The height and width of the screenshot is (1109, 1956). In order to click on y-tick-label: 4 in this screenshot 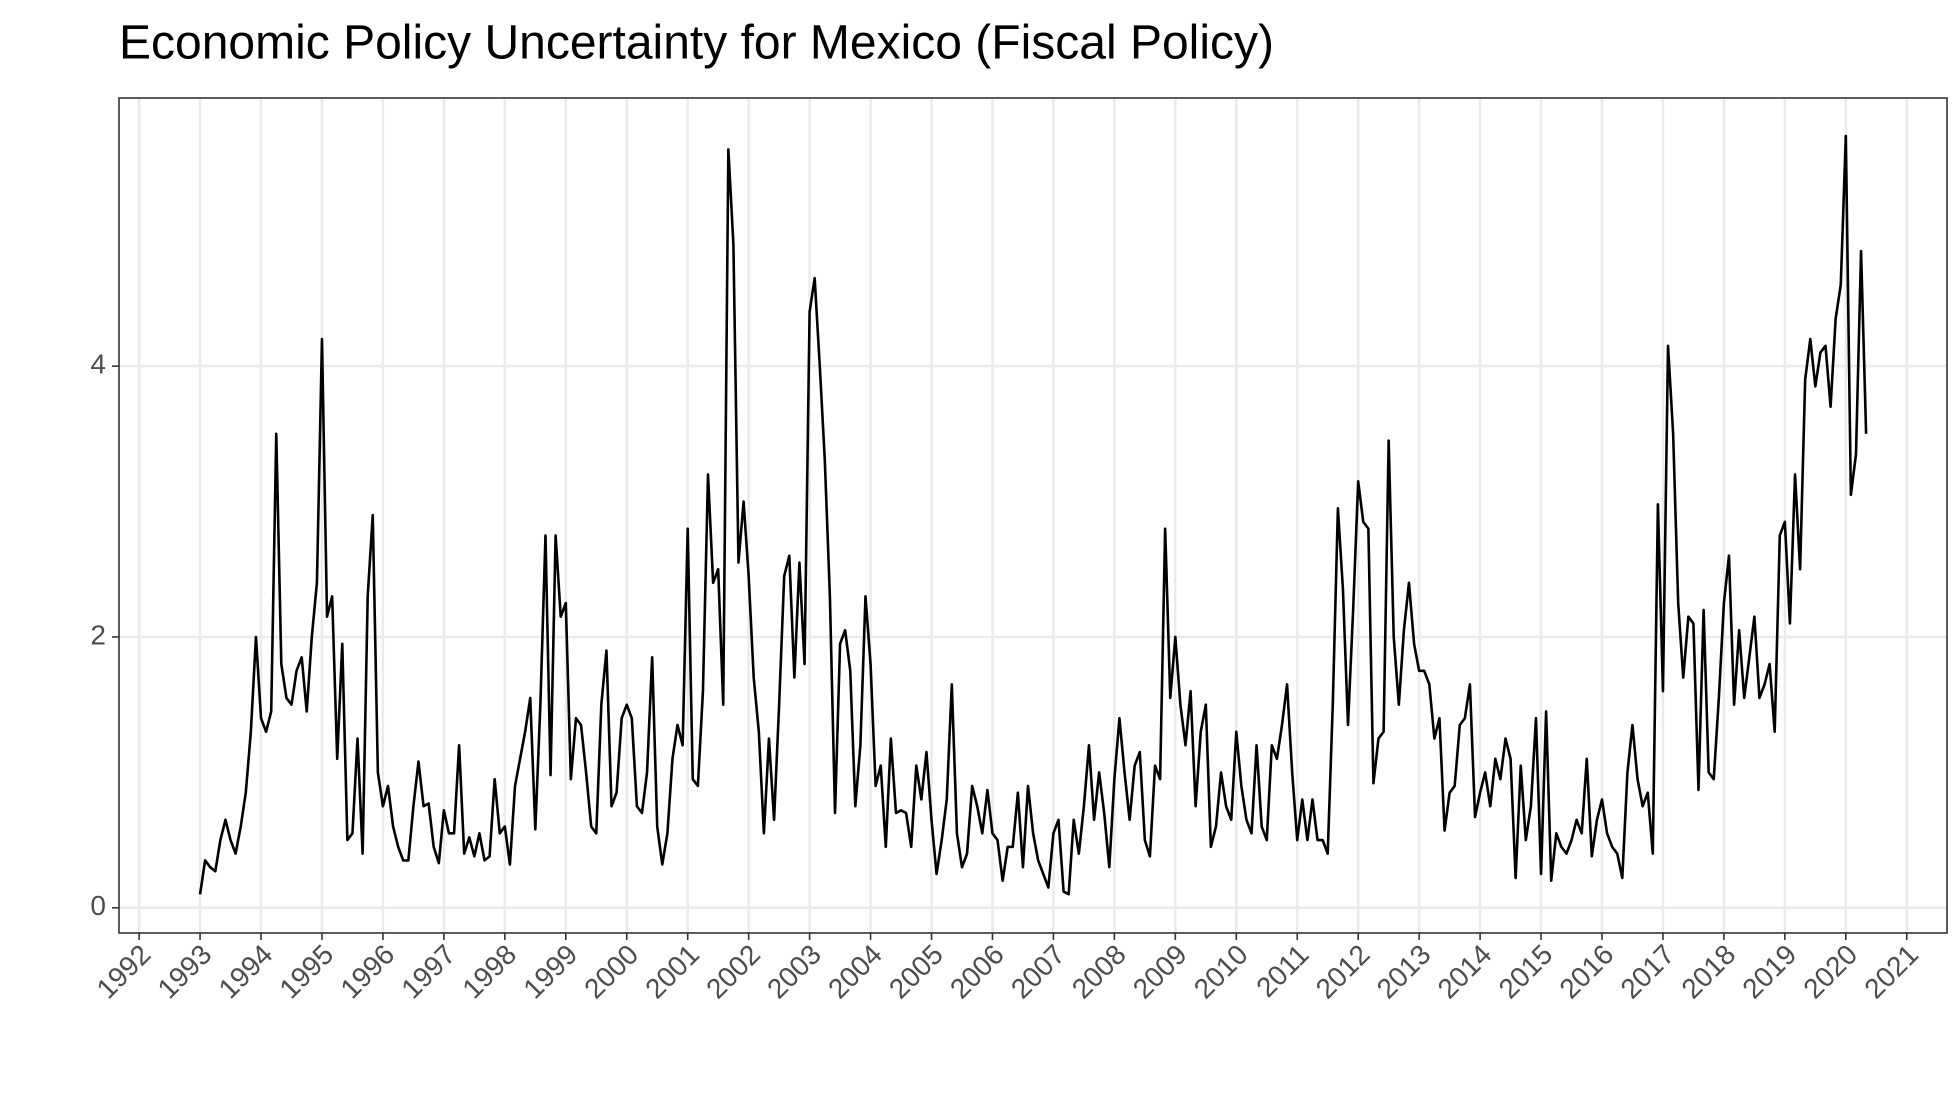, I will do `click(98, 364)`.